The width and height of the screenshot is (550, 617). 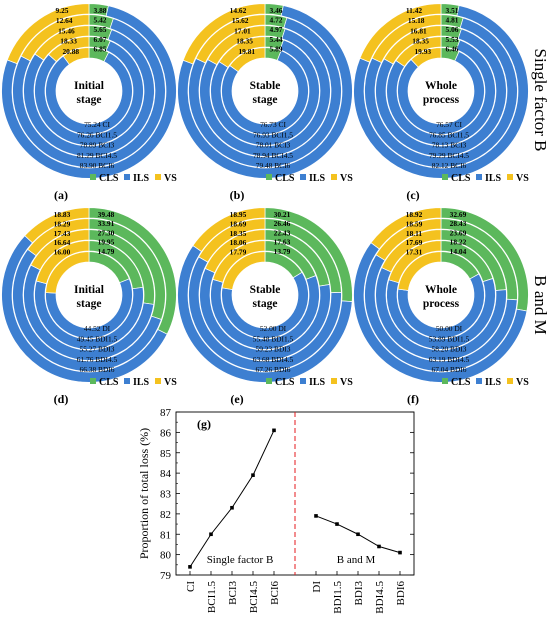 I want to click on data-label-vs: 16.64, so click(x=62, y=242).